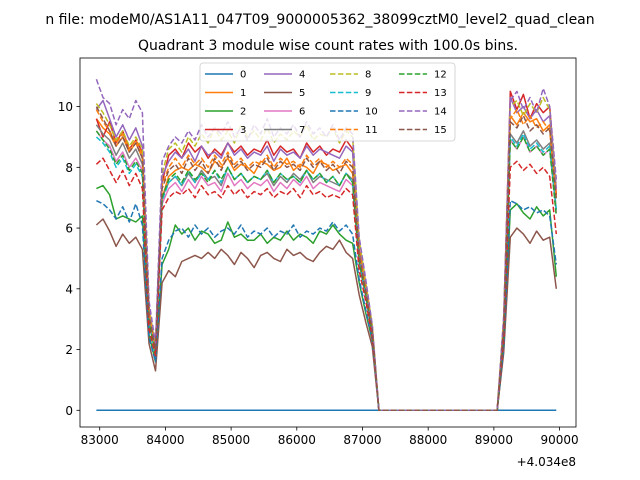 The height and width of the screenshot is (480, 640). Describe the element at coordinates (327, 102) in the screenshot. I see `legend-box` at that location.